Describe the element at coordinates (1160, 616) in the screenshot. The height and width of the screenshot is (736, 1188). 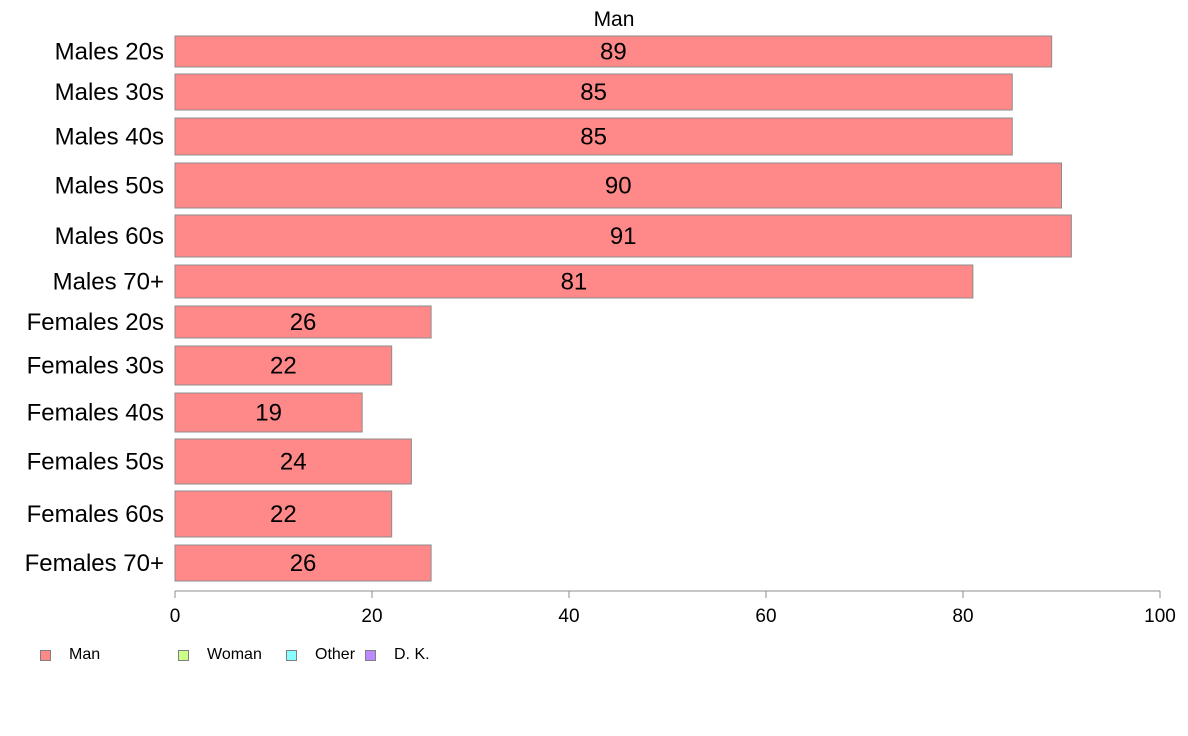
I see `x-tick-label: 100` at that location.